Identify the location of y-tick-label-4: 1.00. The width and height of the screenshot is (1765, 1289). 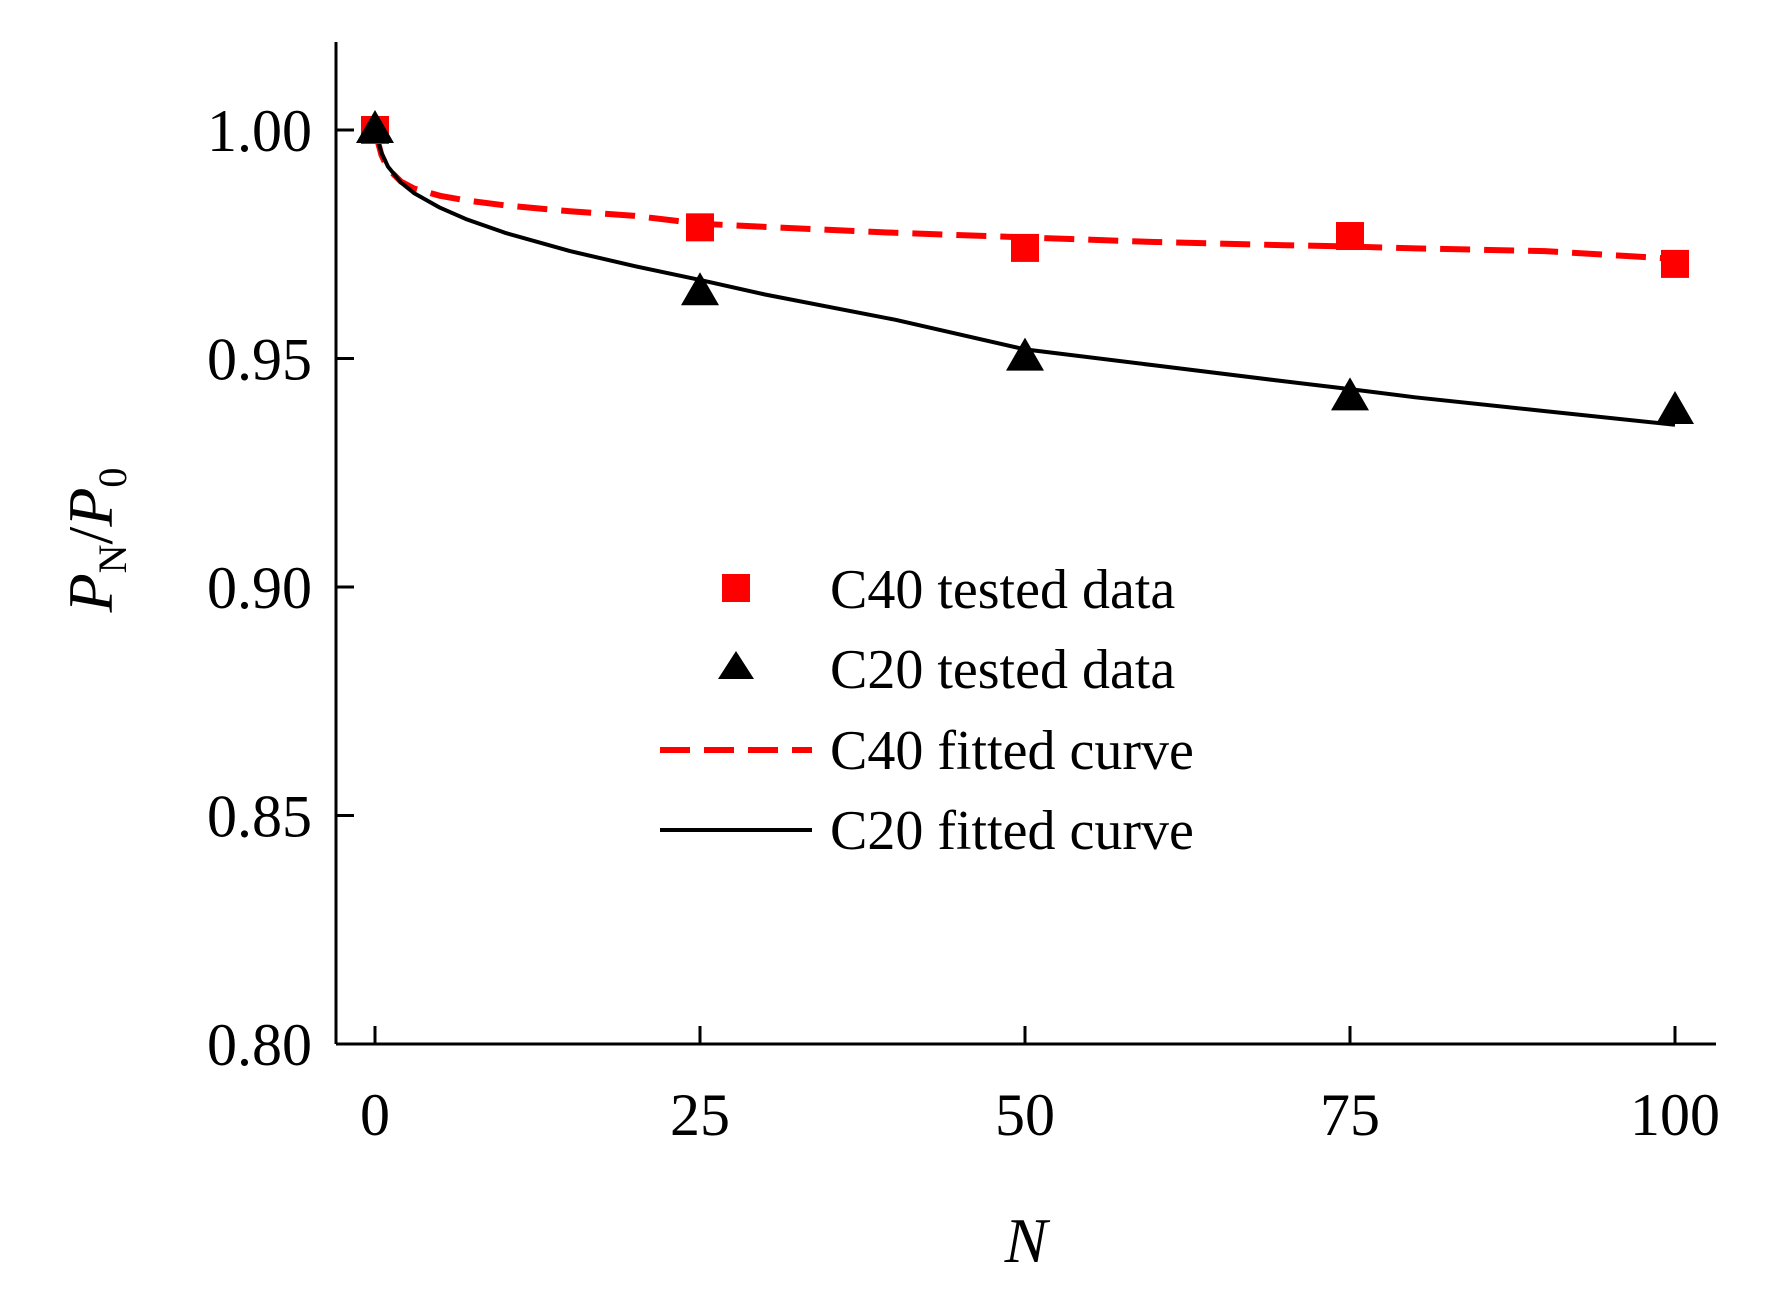
(259, 131).